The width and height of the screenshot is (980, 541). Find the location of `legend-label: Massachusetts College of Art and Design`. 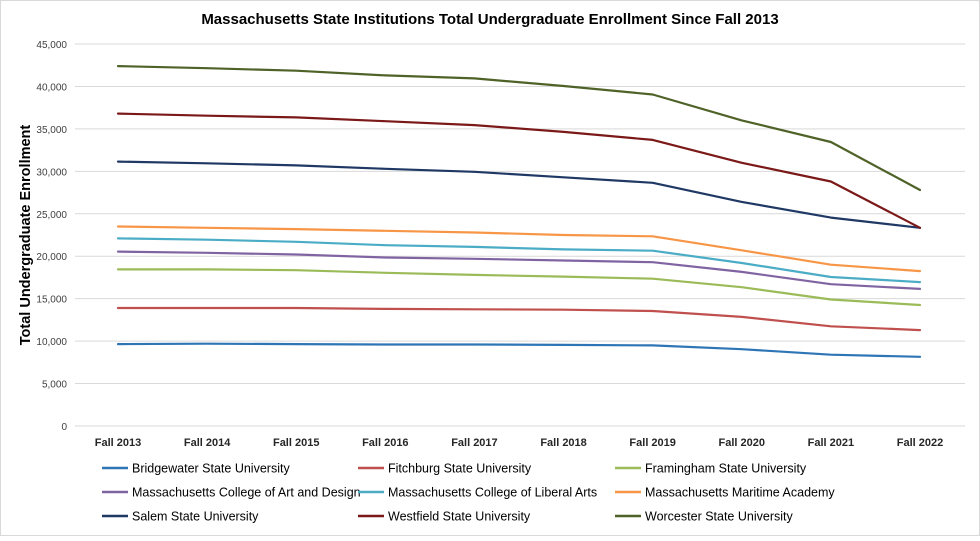

legend-label: Massachusetts College of Art and Design is located at coordinates (246, 493).